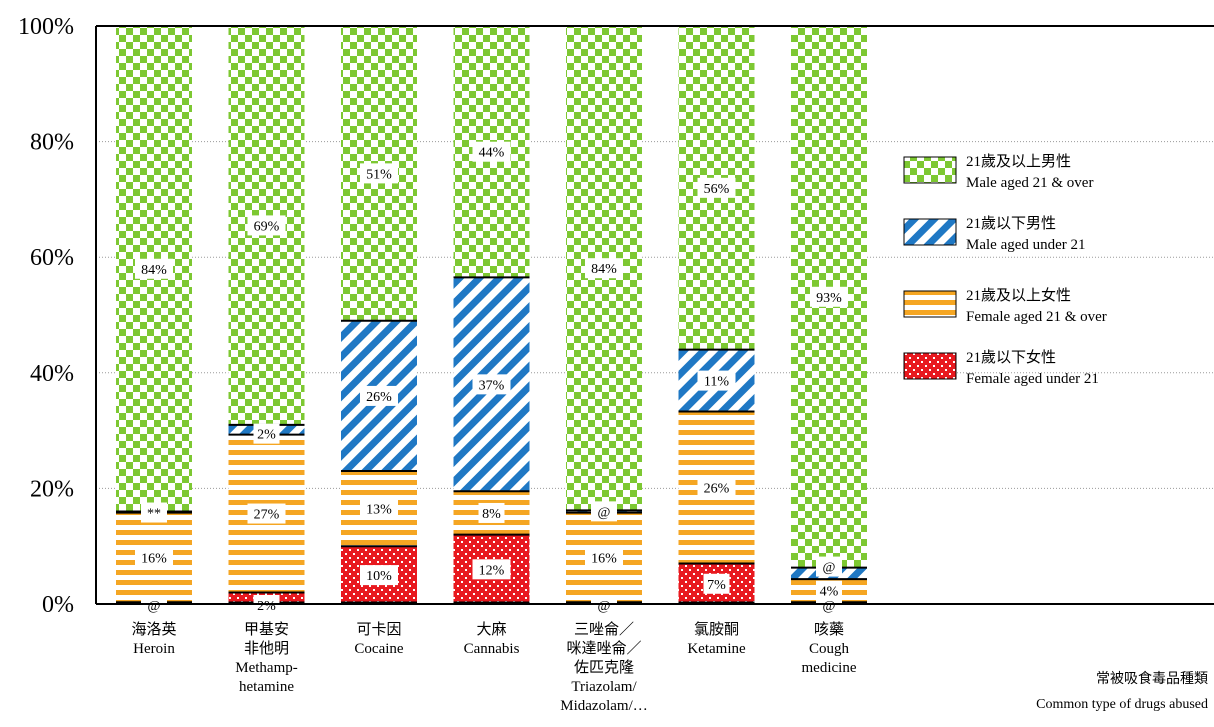  What do you see at coordinates (603, 648) in the screenshot?
I see `category-label: 咪達唑侖／` at bounding box center [603, 648].